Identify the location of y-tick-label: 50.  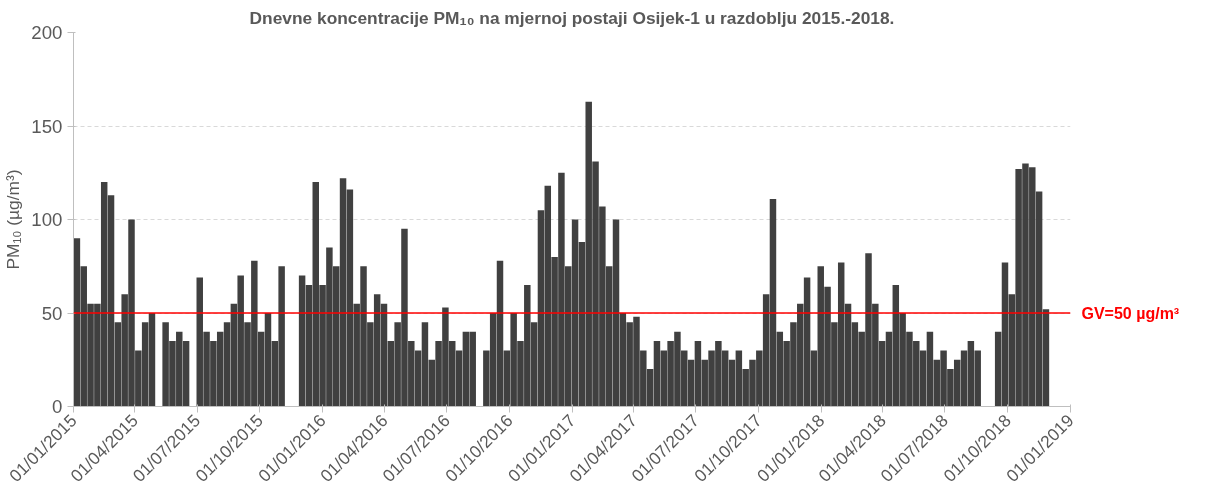
(52, 313).